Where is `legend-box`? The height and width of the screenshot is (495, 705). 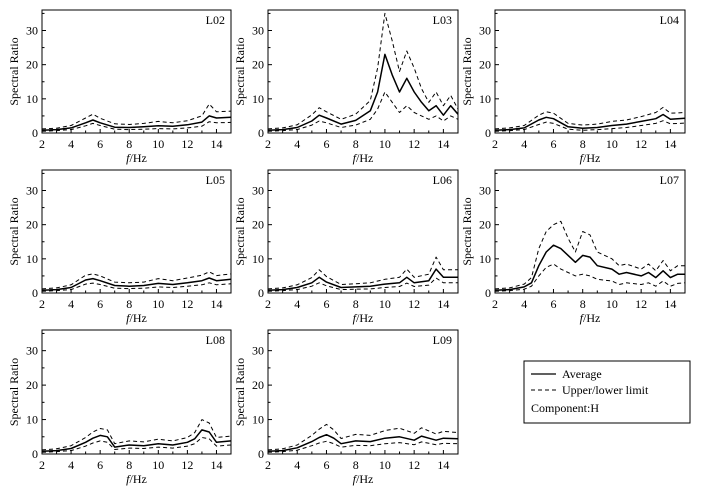 legend-box is located at coordinates (607, 392).